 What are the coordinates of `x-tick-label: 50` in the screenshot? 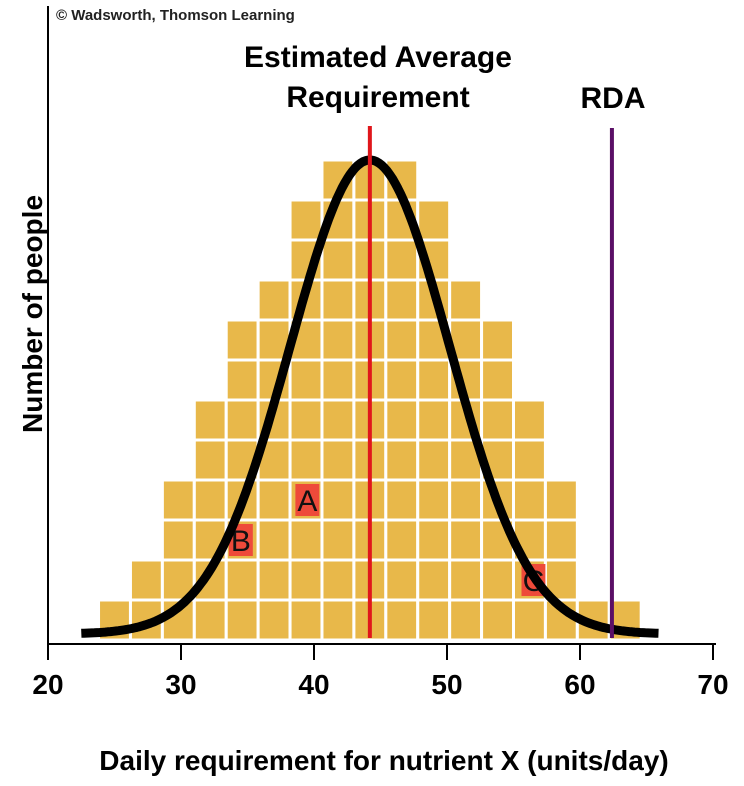 It's located at (446, 684).